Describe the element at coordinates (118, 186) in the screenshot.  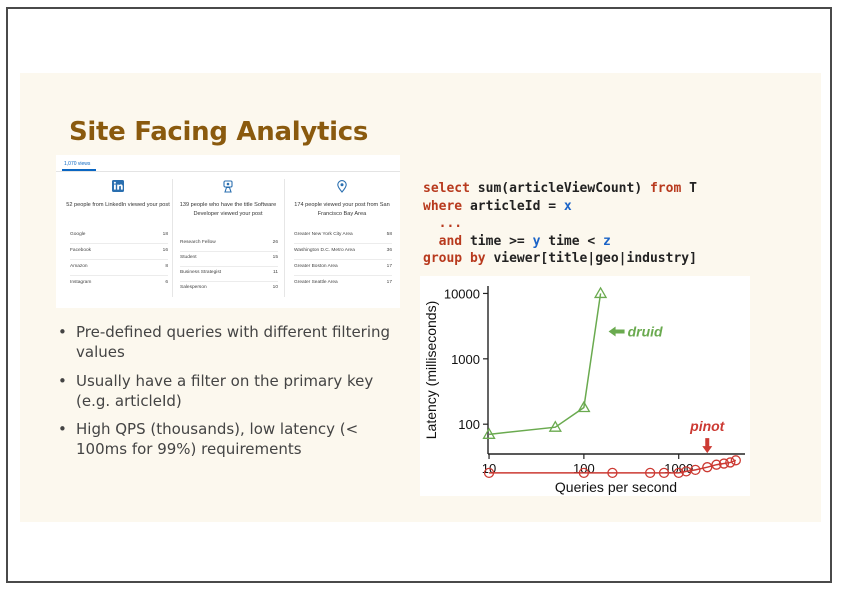
I see `linkedin-icon` at that location.